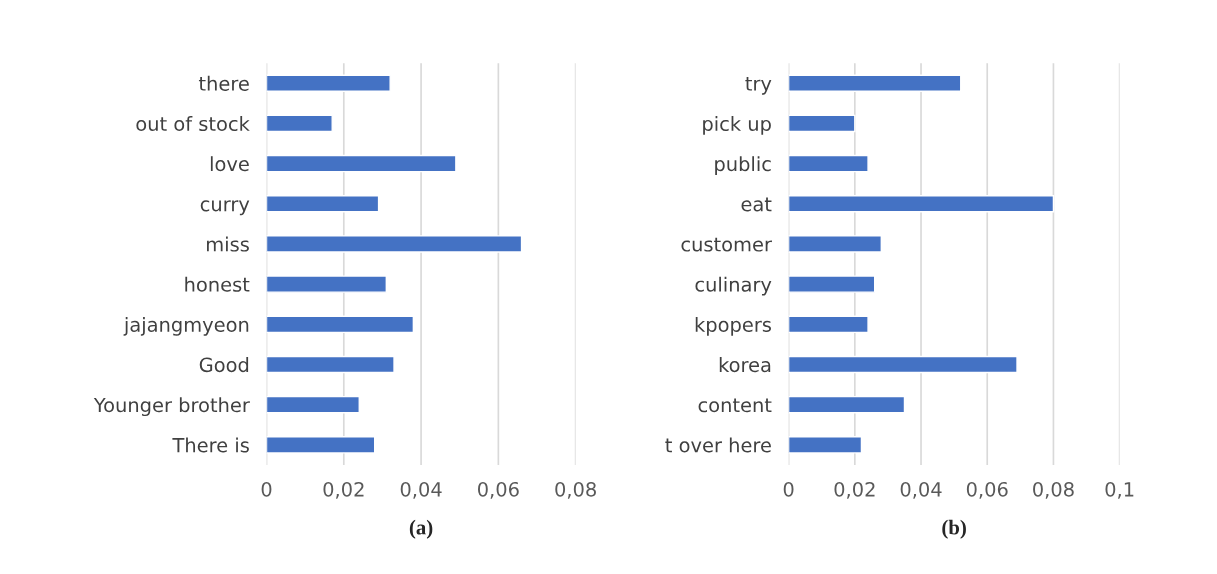  I want to click on y-tick-label: curry, so click(225, 208).